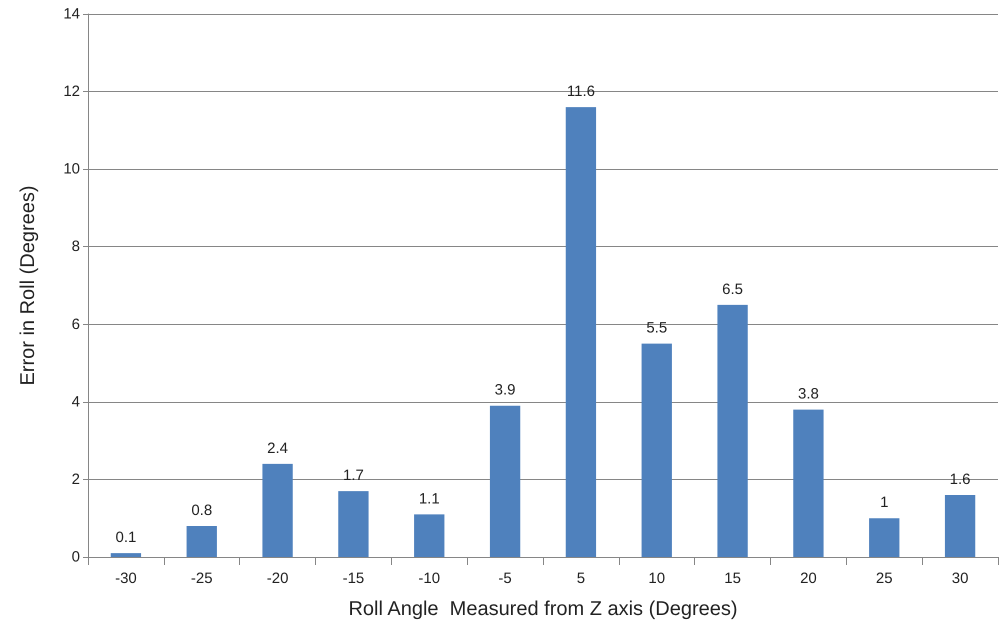 This screenshot has height=643, width=1000. I want to click on y-tick-label: 0, so click(76, 557).